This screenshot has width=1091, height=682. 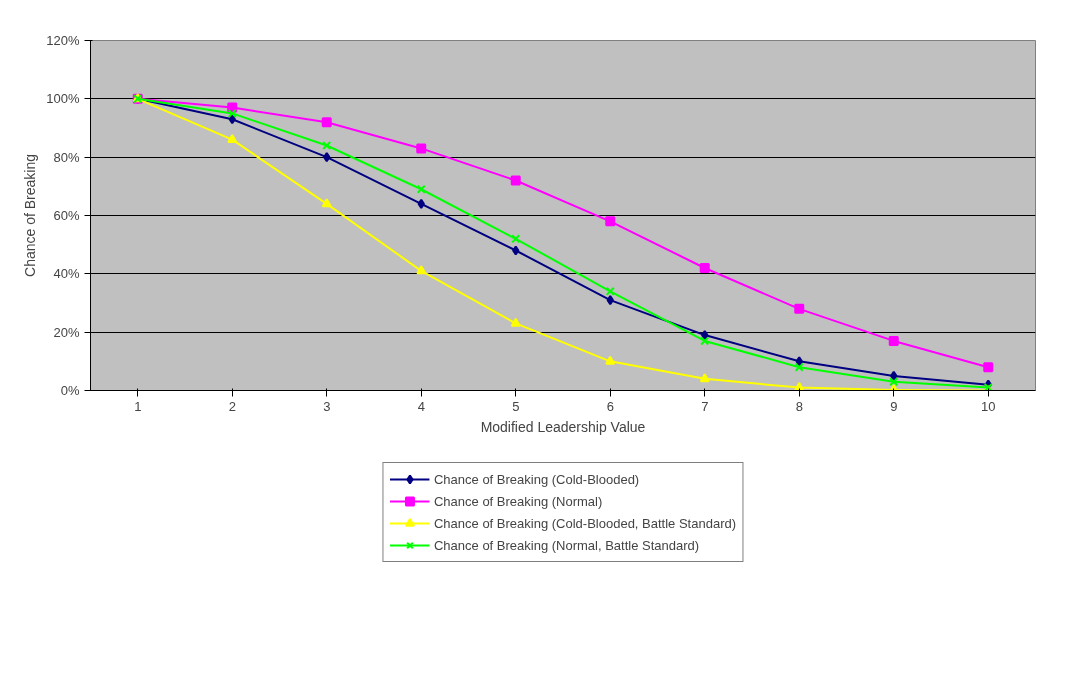 I want to click on x-tick-label: 1, so click(x=138, y=406).